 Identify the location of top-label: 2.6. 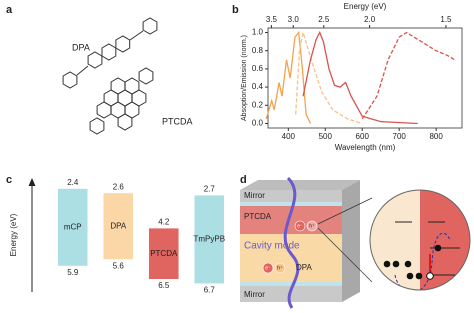
(119, 186).